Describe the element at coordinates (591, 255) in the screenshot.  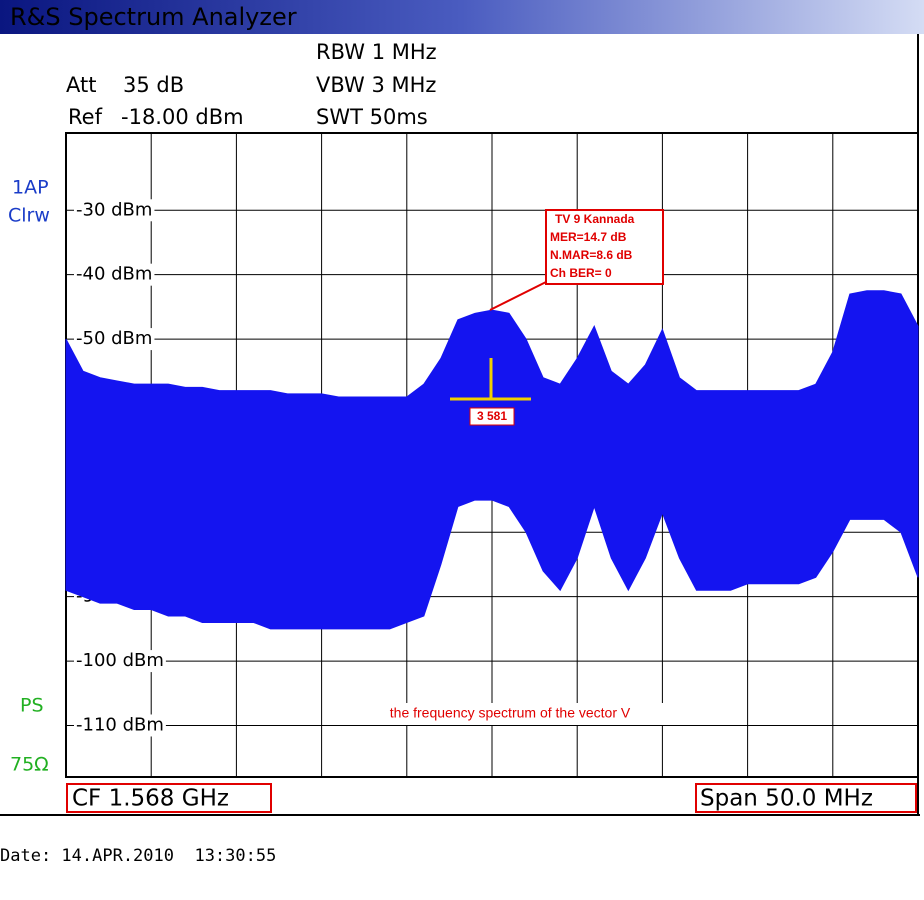
I see `channel-info: N.MAR=8.6 dB` at that location.